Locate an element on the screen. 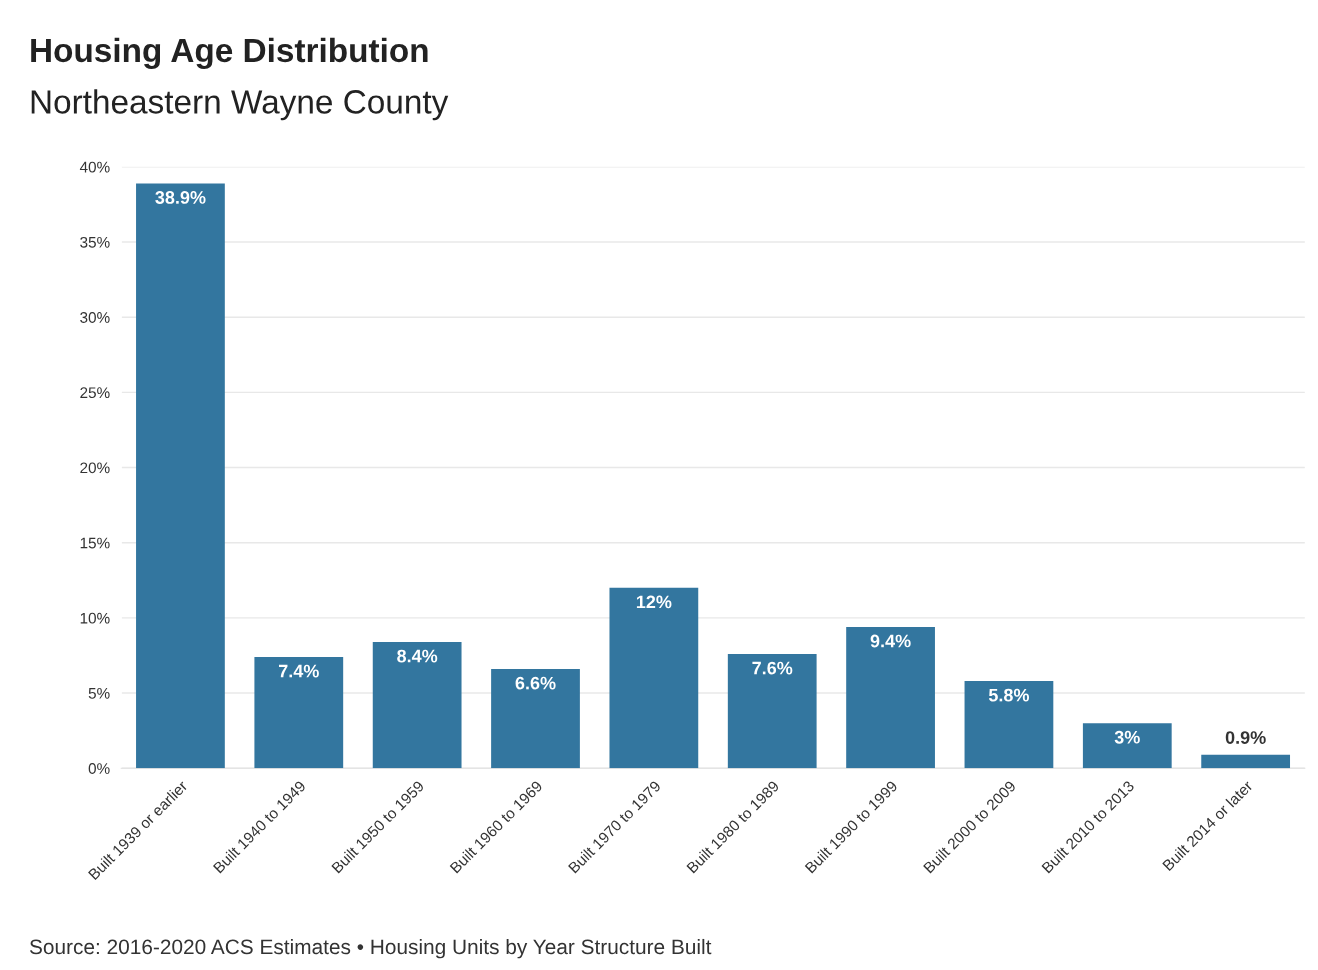 This screenshot has width=1318, height=970. source-note: Source: 2016-2020 ACS Estimates • Housing Units by Year Structure Built is located at coordinates (370, 948).